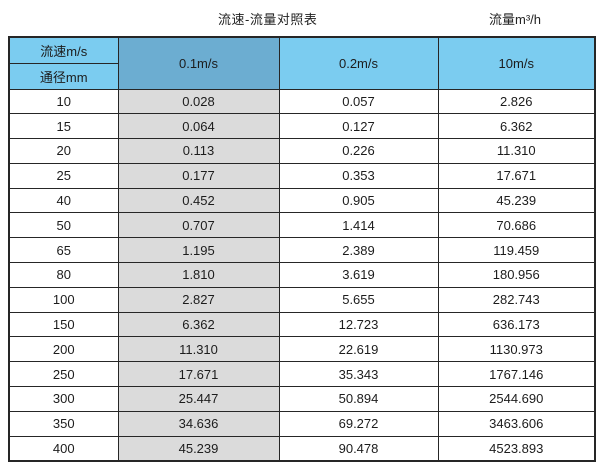 This screenshot has height=466, width=600. I want to click on table-title: 流速-流量对照表, so click(268, 19).